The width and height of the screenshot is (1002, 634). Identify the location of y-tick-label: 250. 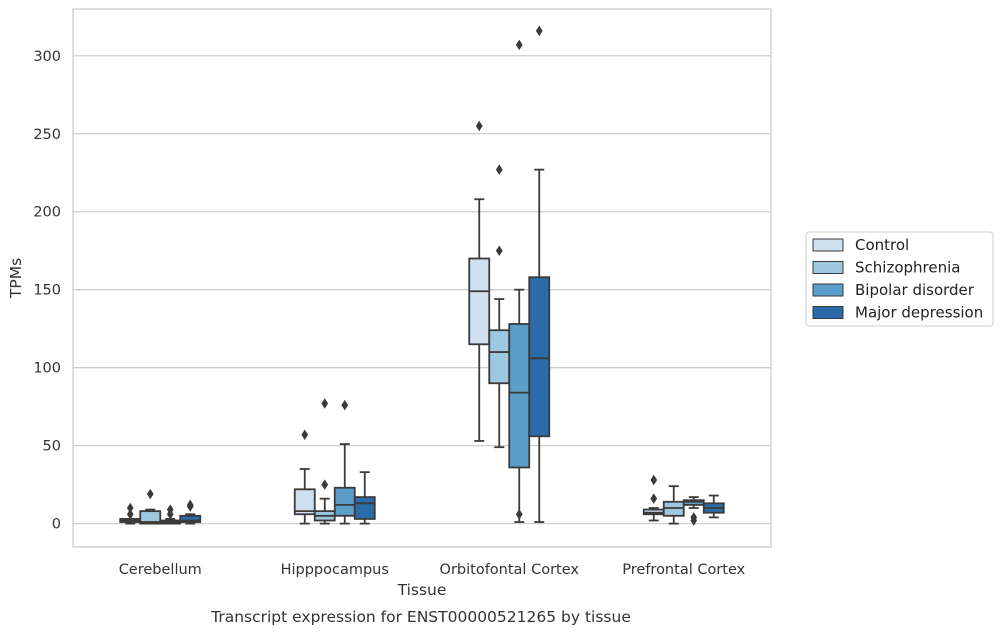
(47, 135).